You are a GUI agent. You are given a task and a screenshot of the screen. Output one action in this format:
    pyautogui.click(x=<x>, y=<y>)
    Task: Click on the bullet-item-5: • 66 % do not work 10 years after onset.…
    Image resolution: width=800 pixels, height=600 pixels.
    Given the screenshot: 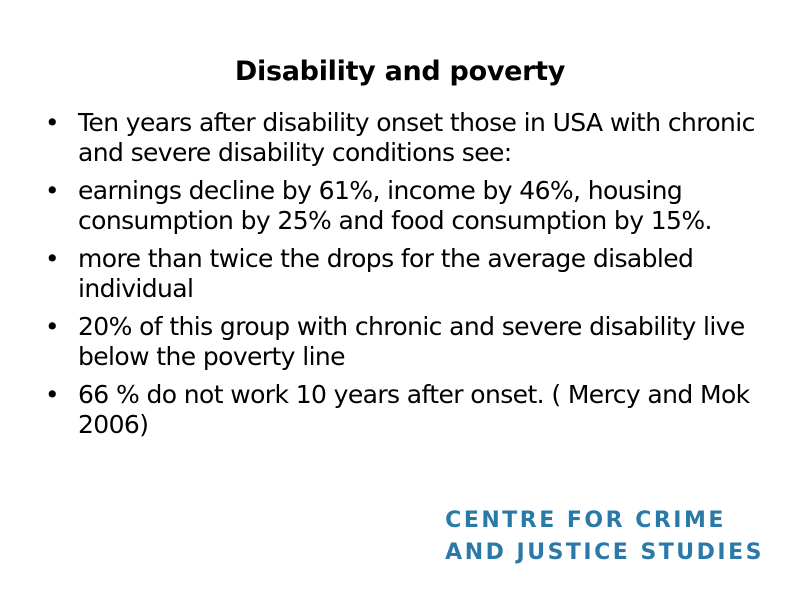 What is the action you would take?
    pyautogui.click(x=402, y=410)
    